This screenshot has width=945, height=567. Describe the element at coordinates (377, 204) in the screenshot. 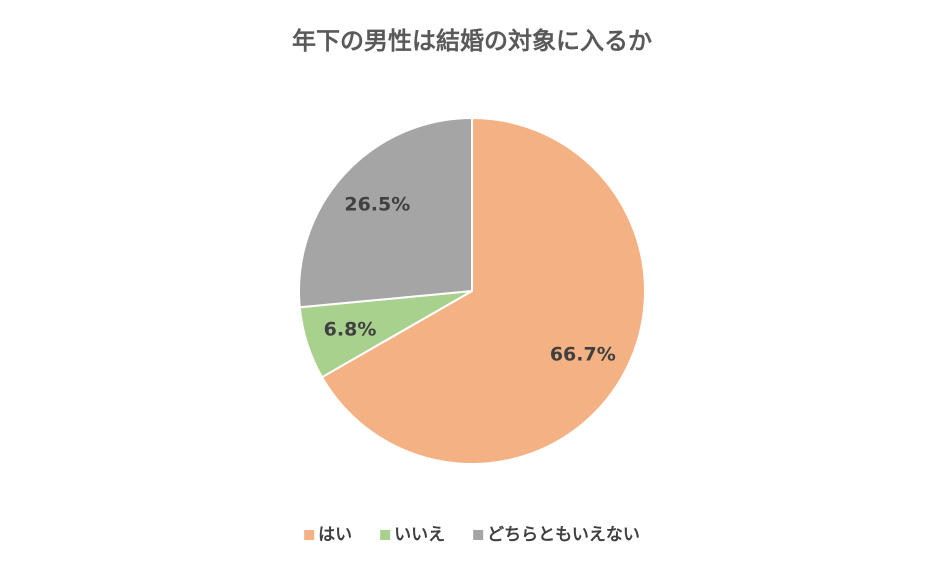

I see `value-label: 26.5%` at that location.